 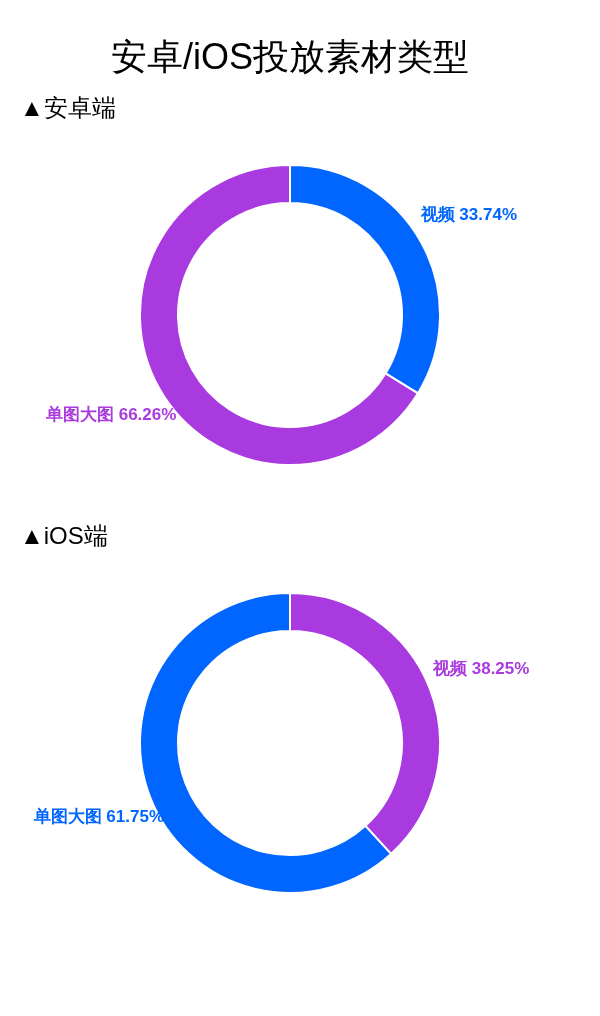 I want to click on slice-label: 单图大图 61.75%, so click(x=98, y=816).